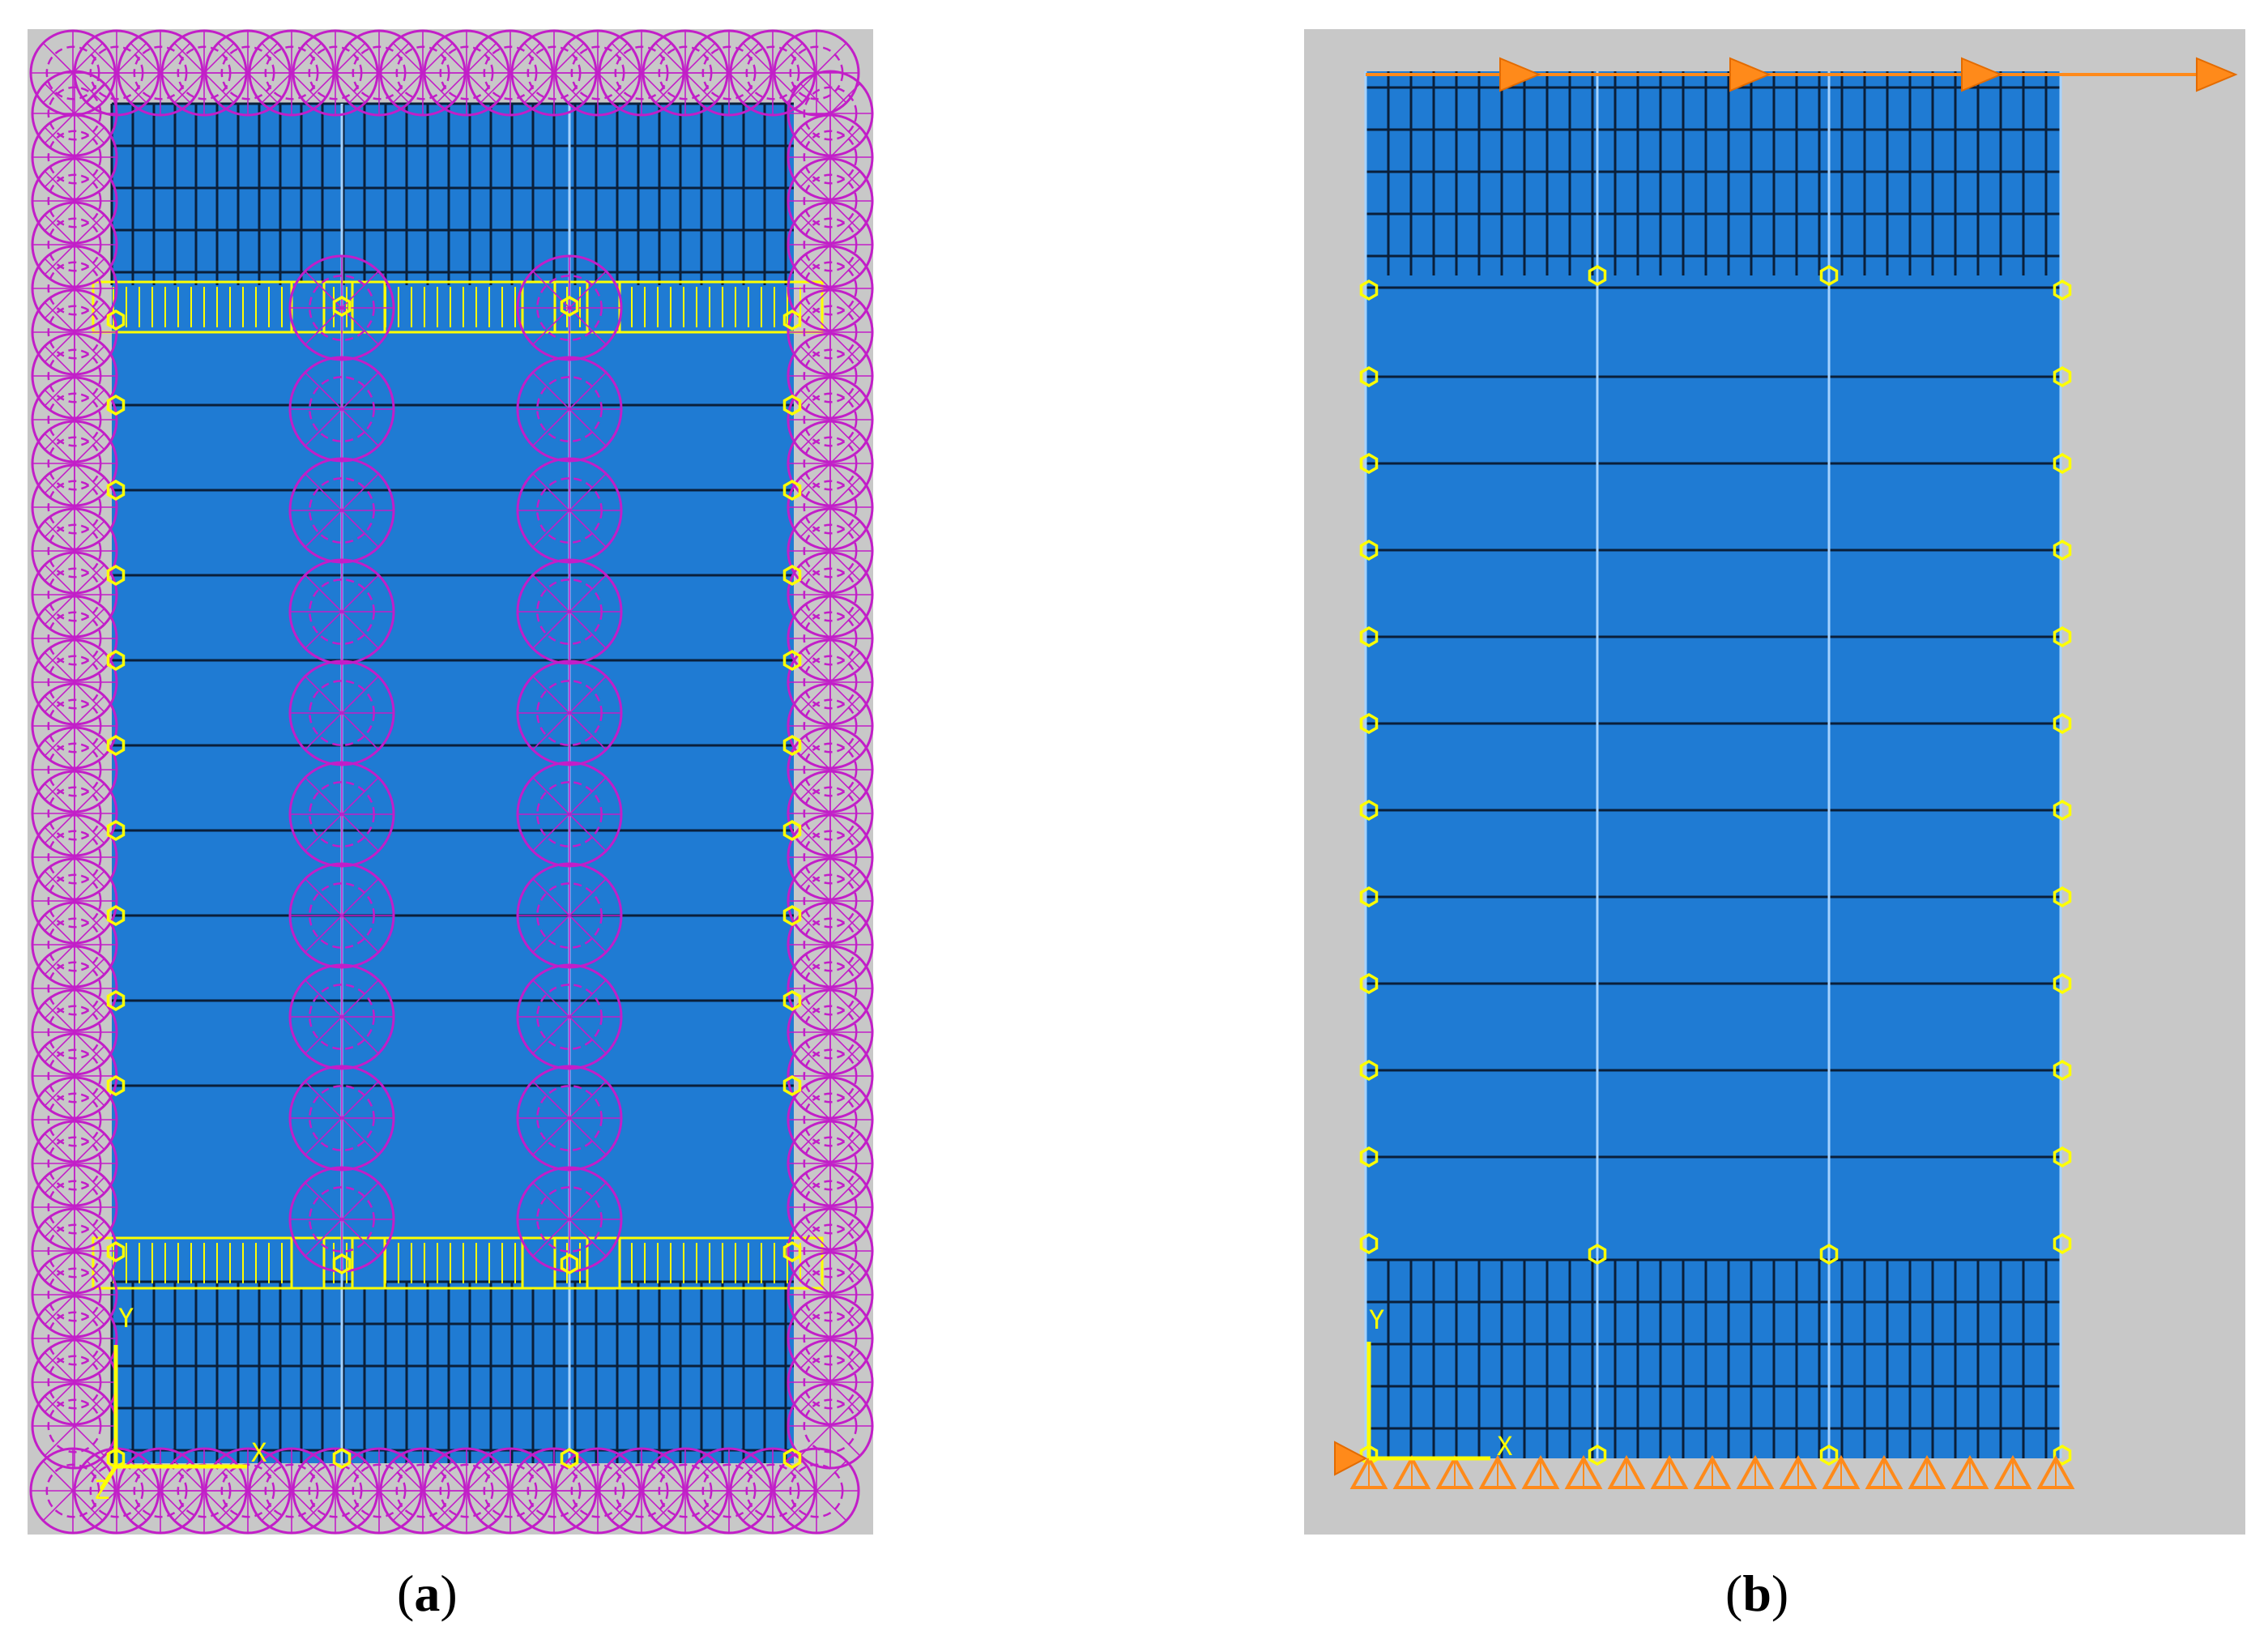 The width and height of the screenshot is (2268, 1652). What do you see at coordinates (126, 1318) in the screenshot?
I see `axis-y-label: Y` at bounding box center [126, 1318].